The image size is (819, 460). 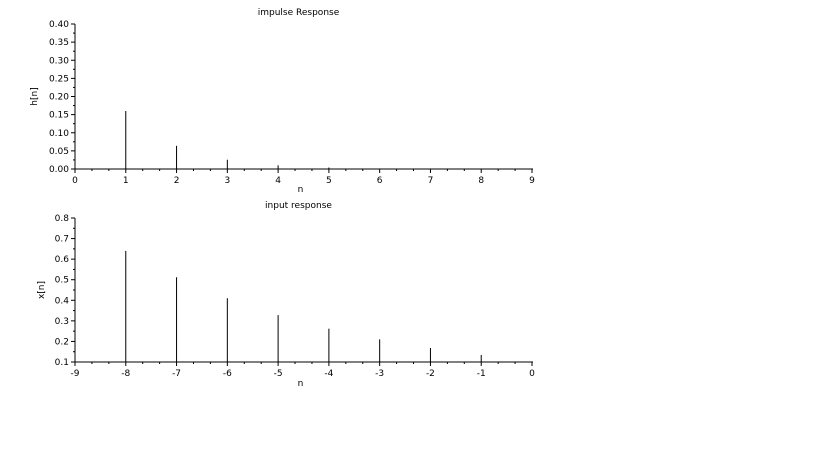 I want to click on y-tick-label: 0.1, so click(x=62, y=363).